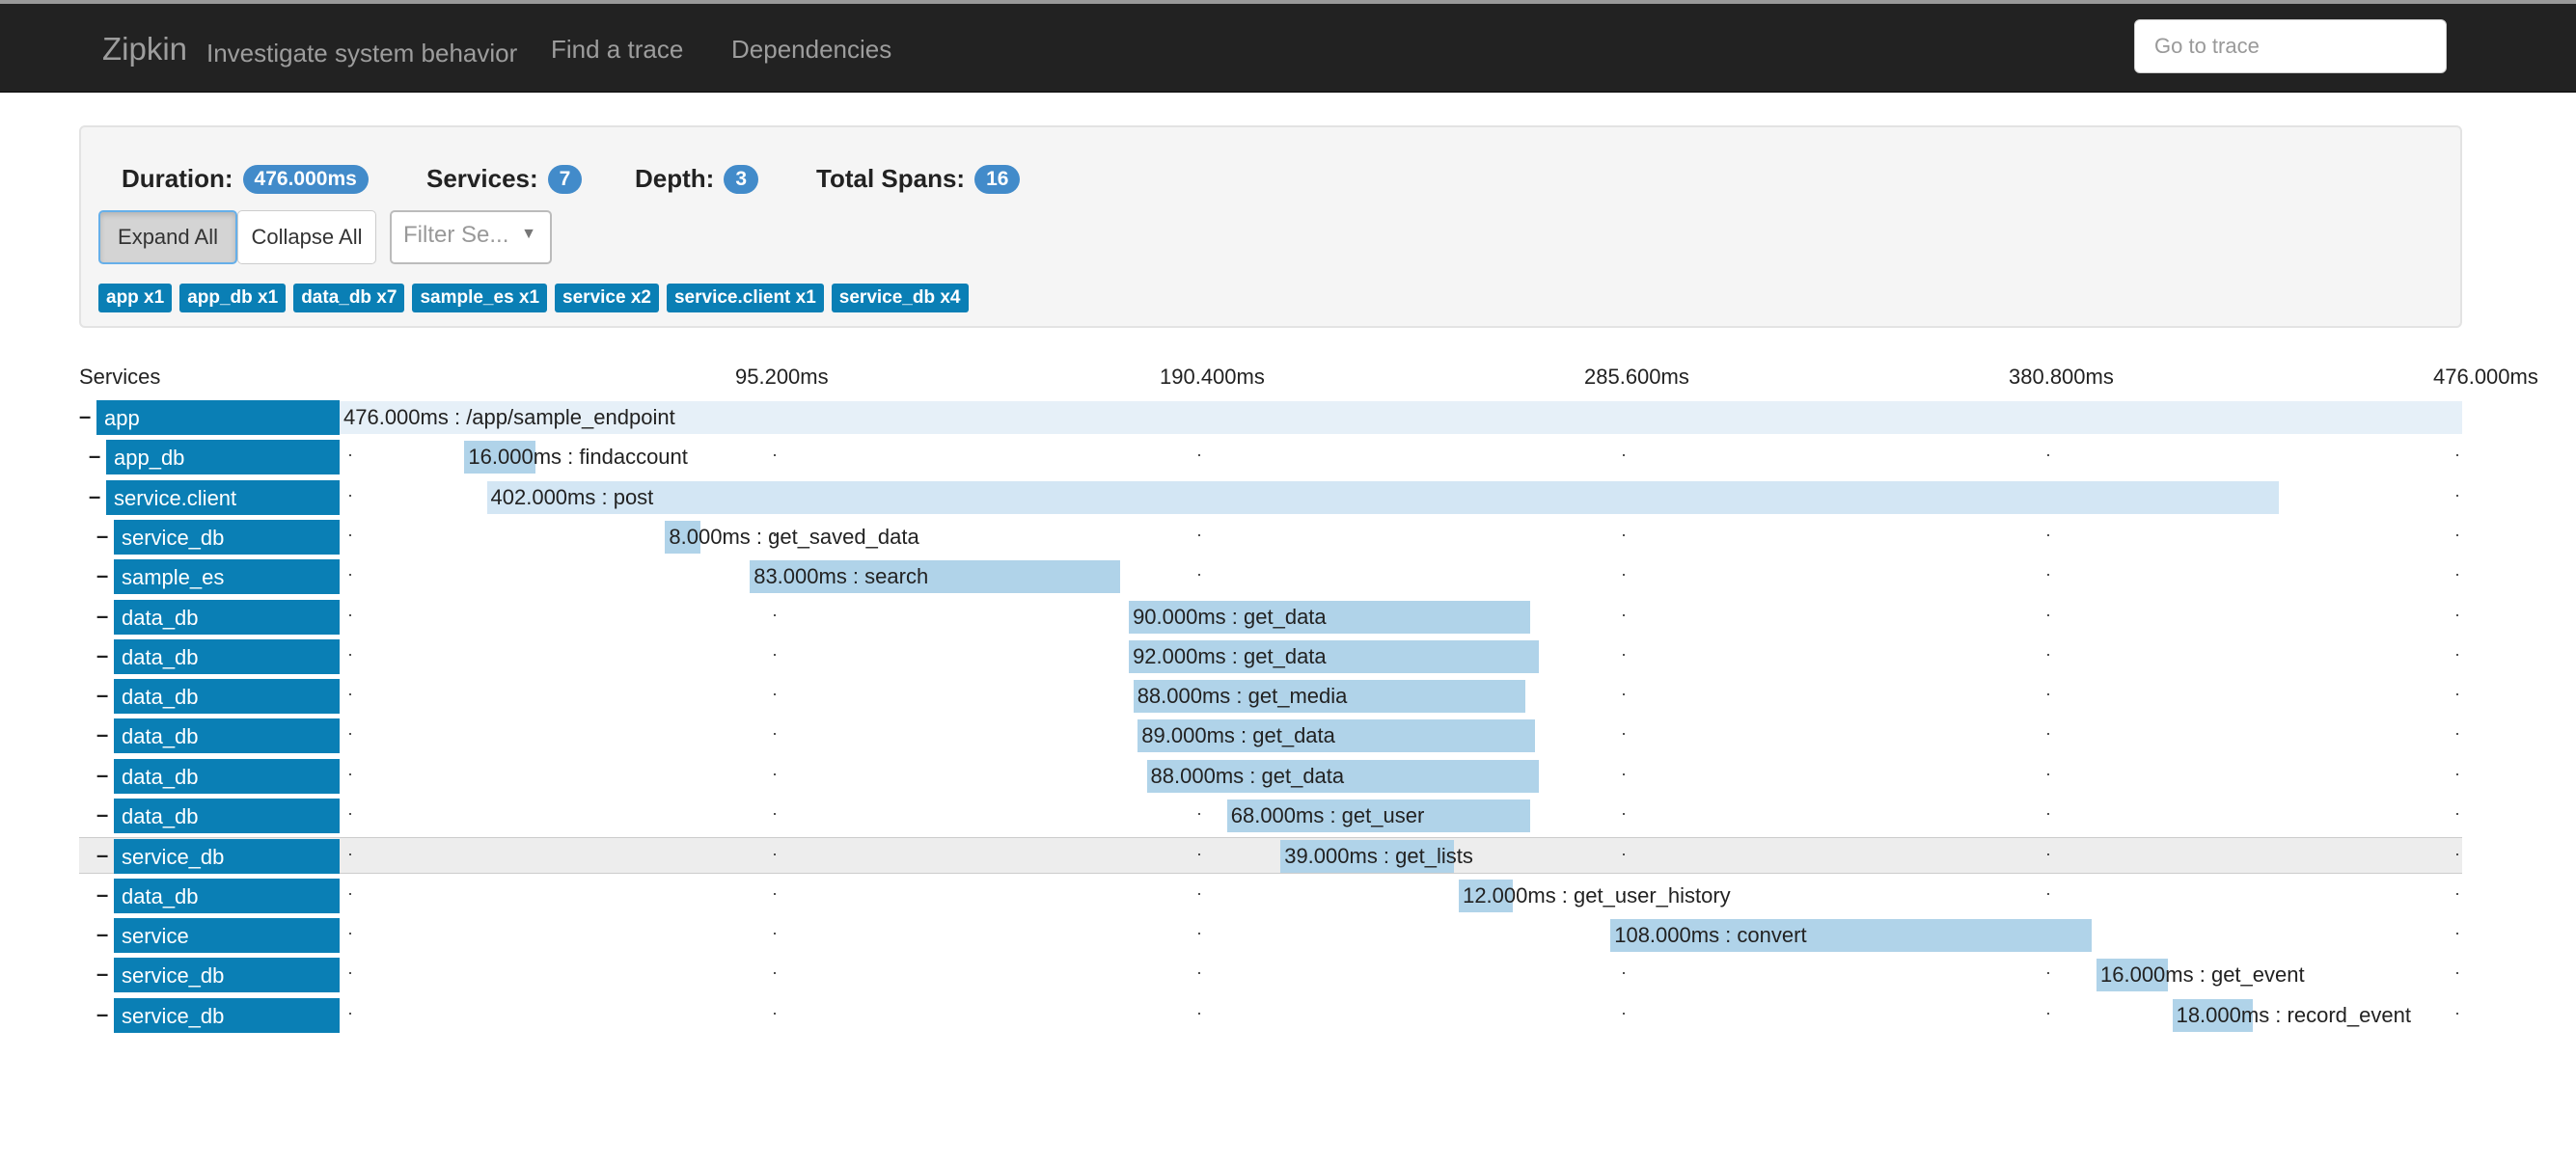 Image resolution: width=2576 pixels, height=1165 pixels. Describe the element at coordinates (1271, 1015) in the screenshot. I see `span-row: – service_db · · · · · · 18.000ms : record_event` at that location.